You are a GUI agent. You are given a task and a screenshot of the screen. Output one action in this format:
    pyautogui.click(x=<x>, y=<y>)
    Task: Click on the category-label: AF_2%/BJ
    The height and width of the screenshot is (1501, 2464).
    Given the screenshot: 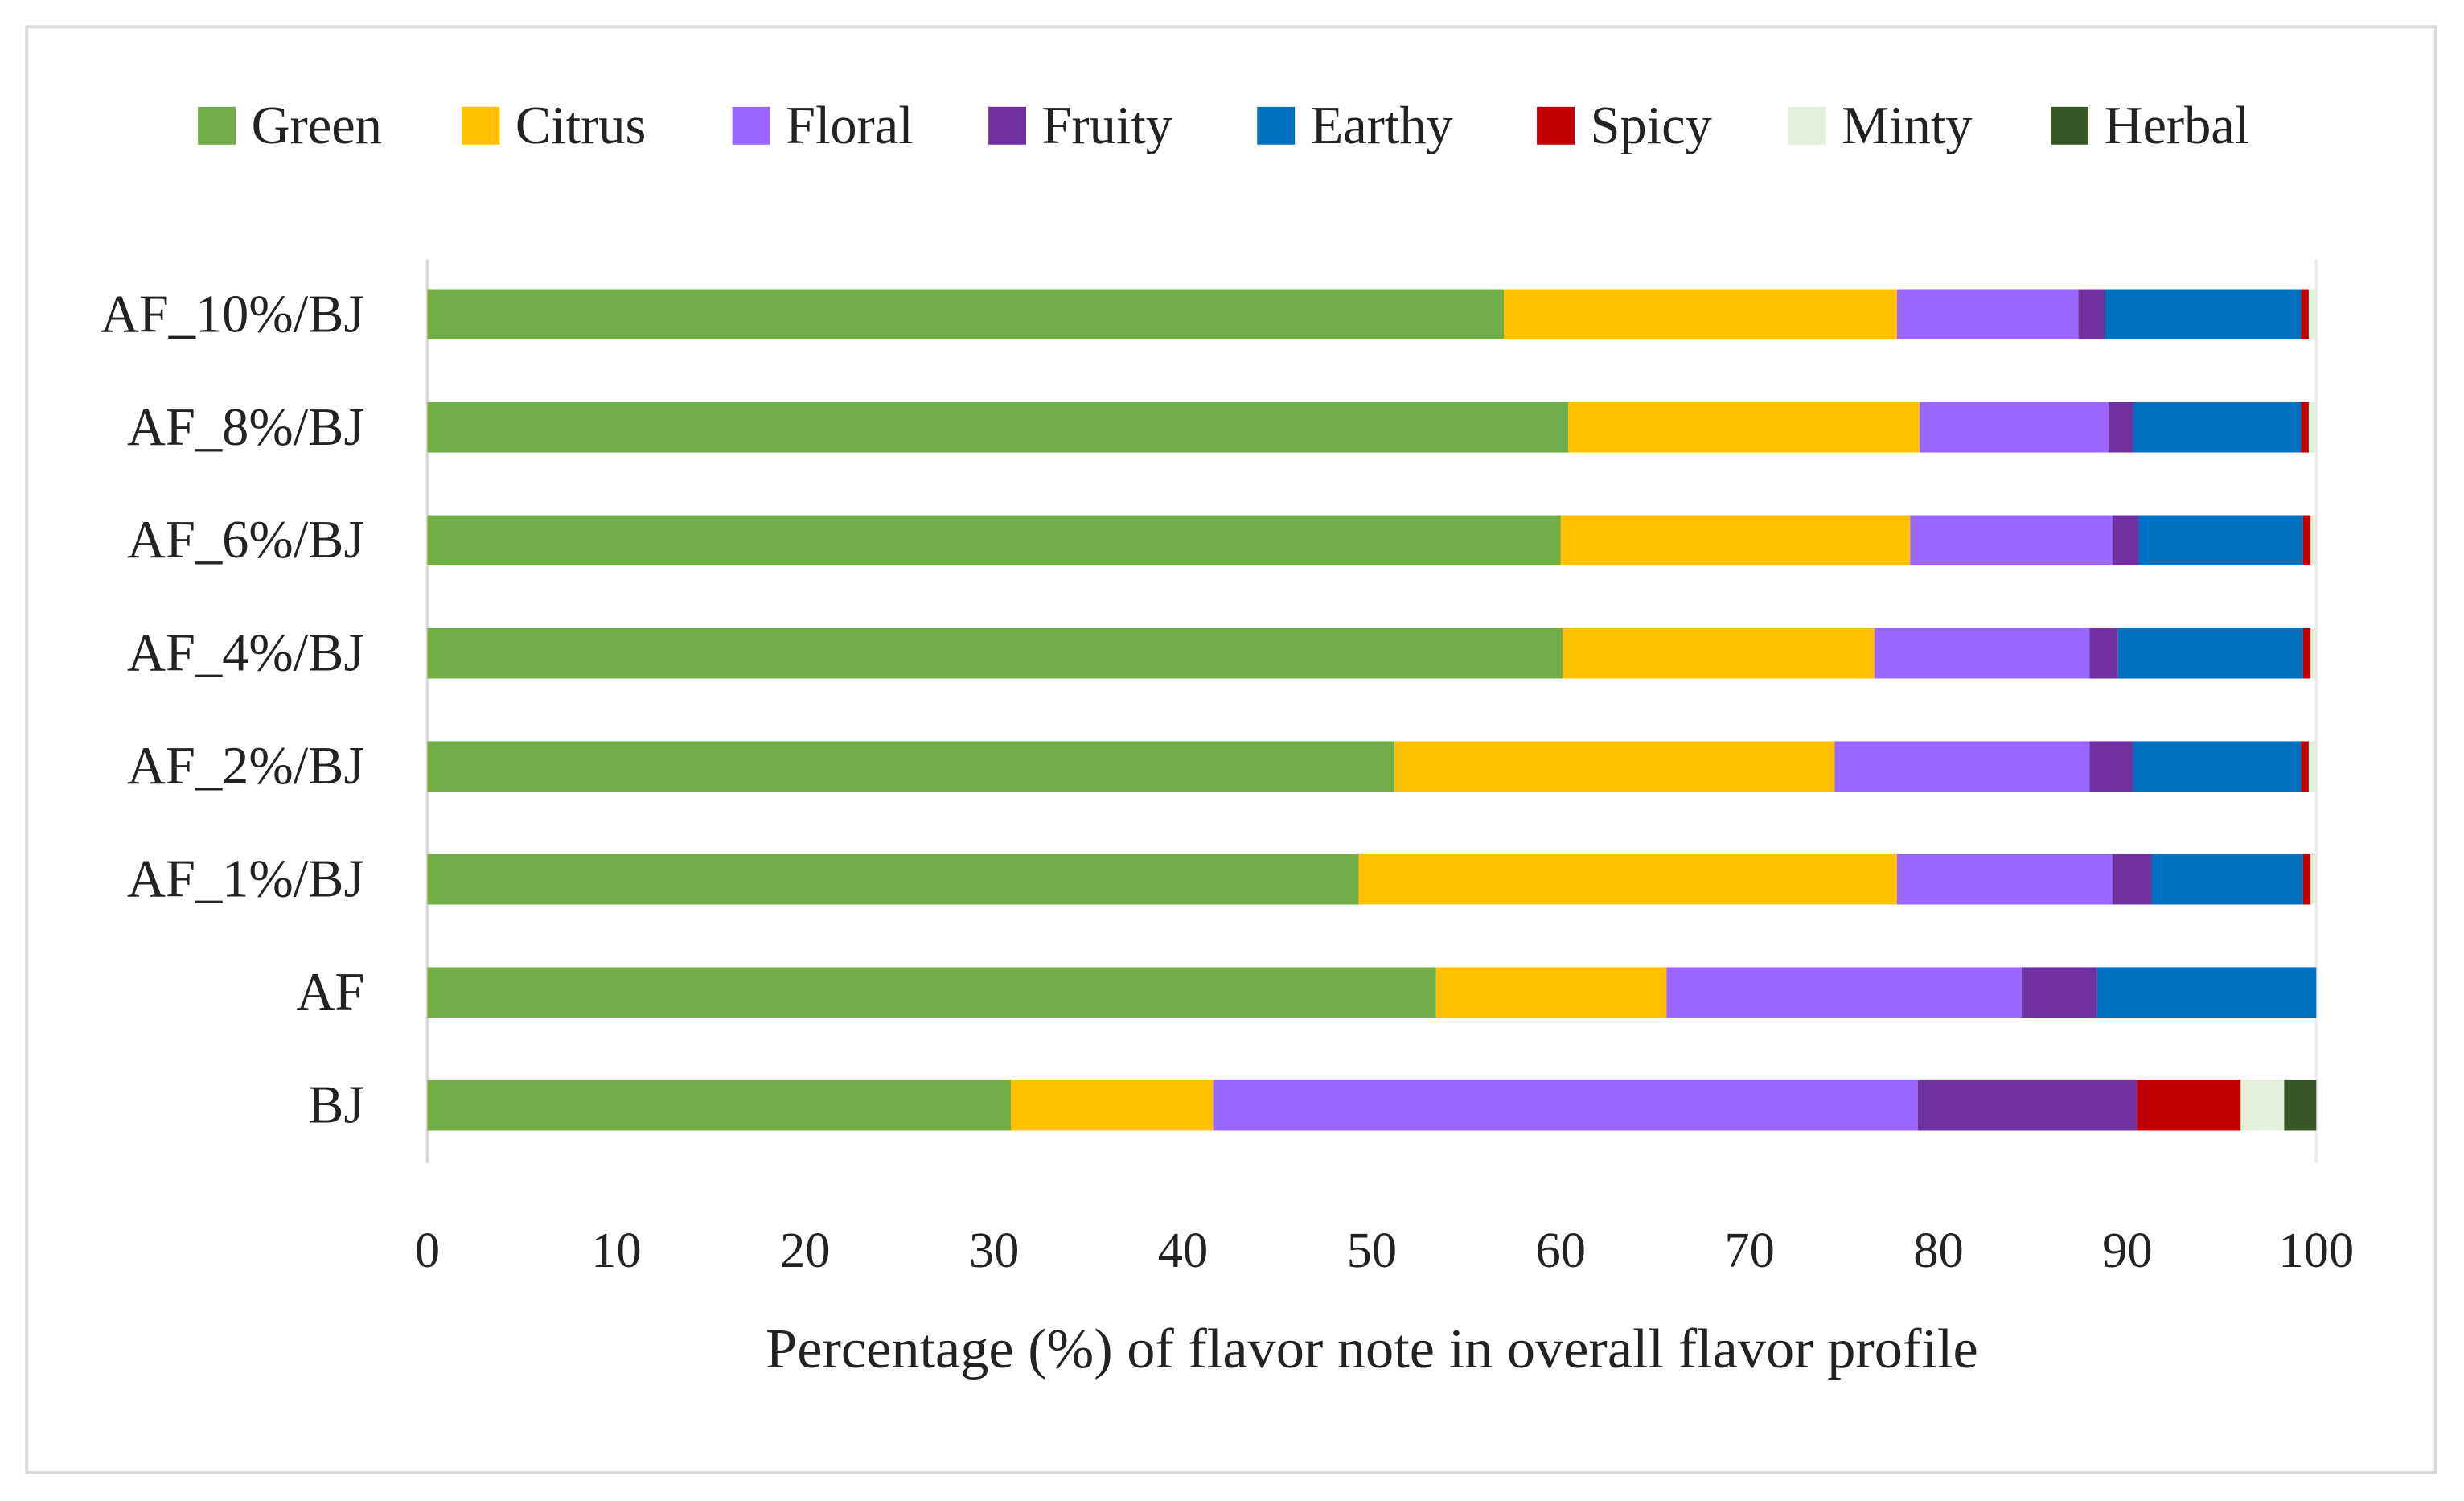 What is the action you would take?
    pyautogui.click(x=245, y=766)
    